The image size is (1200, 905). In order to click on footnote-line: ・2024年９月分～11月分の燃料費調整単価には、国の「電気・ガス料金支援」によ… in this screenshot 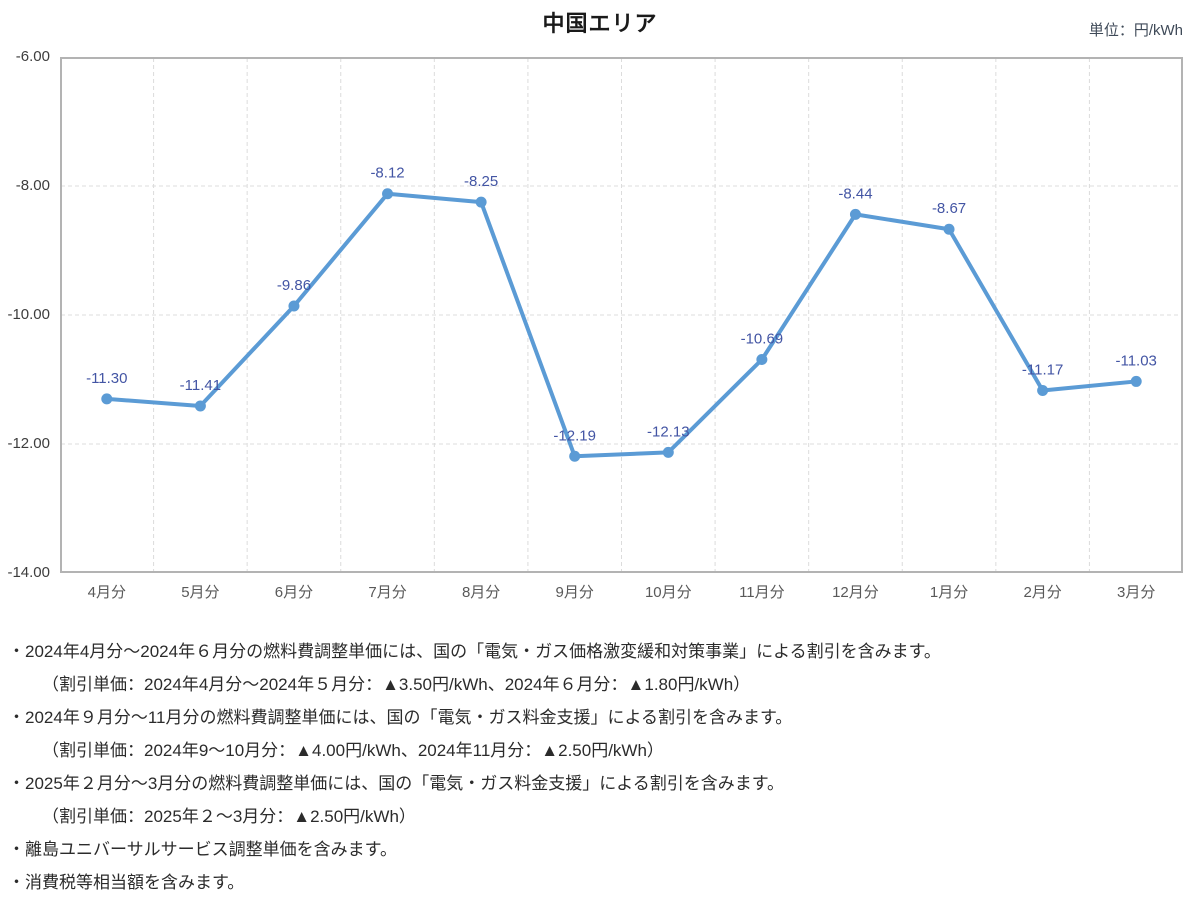, I will do `click(400, 717)`.